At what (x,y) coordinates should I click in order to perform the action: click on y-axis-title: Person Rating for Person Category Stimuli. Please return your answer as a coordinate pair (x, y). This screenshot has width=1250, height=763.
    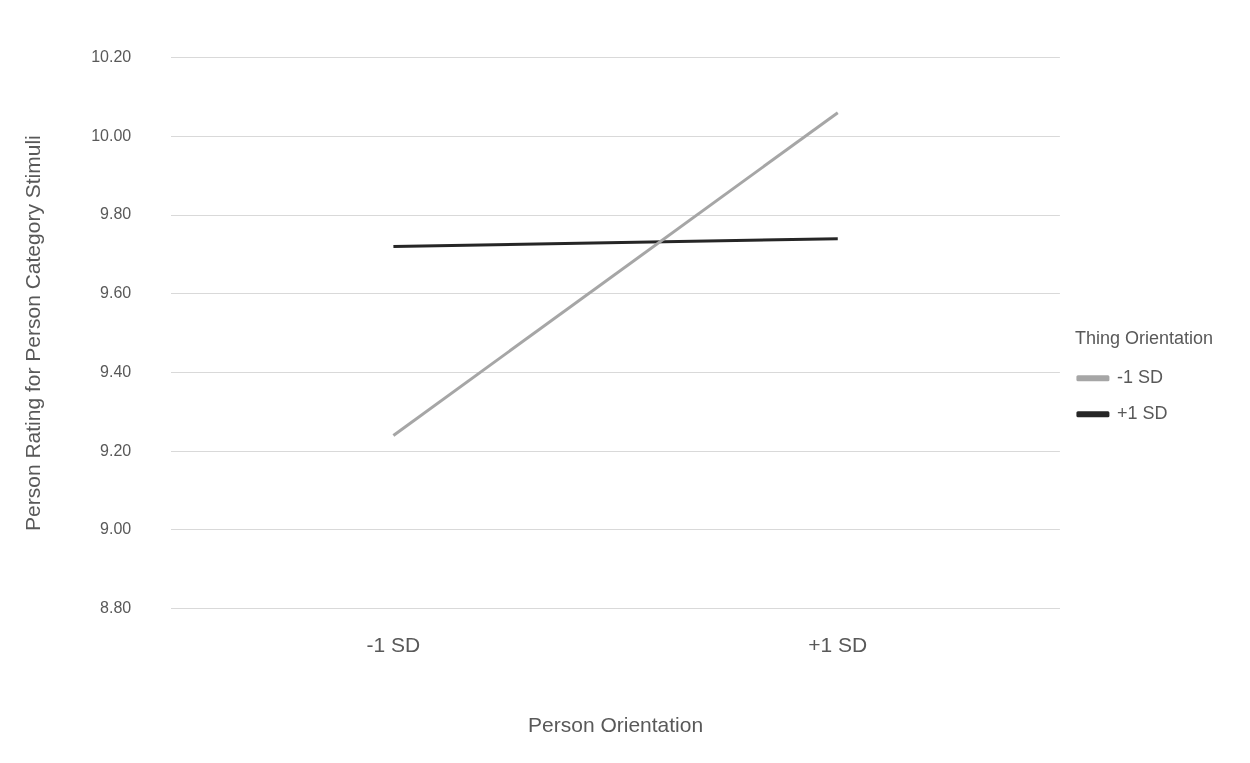
    Looking at the image, I should click on (33, 333).